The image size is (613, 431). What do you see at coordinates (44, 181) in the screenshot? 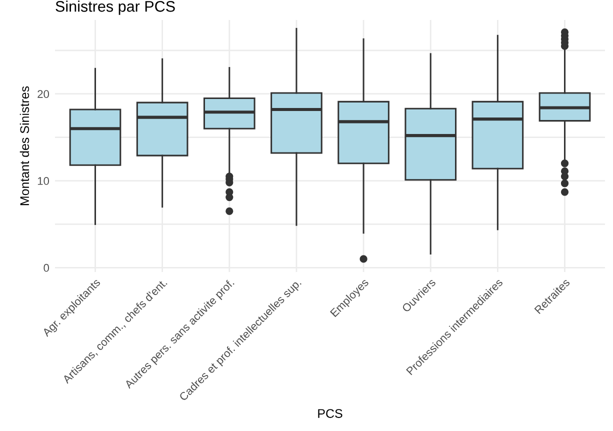
I see `y-tick-label: 10` at bounding box center [44, 181].